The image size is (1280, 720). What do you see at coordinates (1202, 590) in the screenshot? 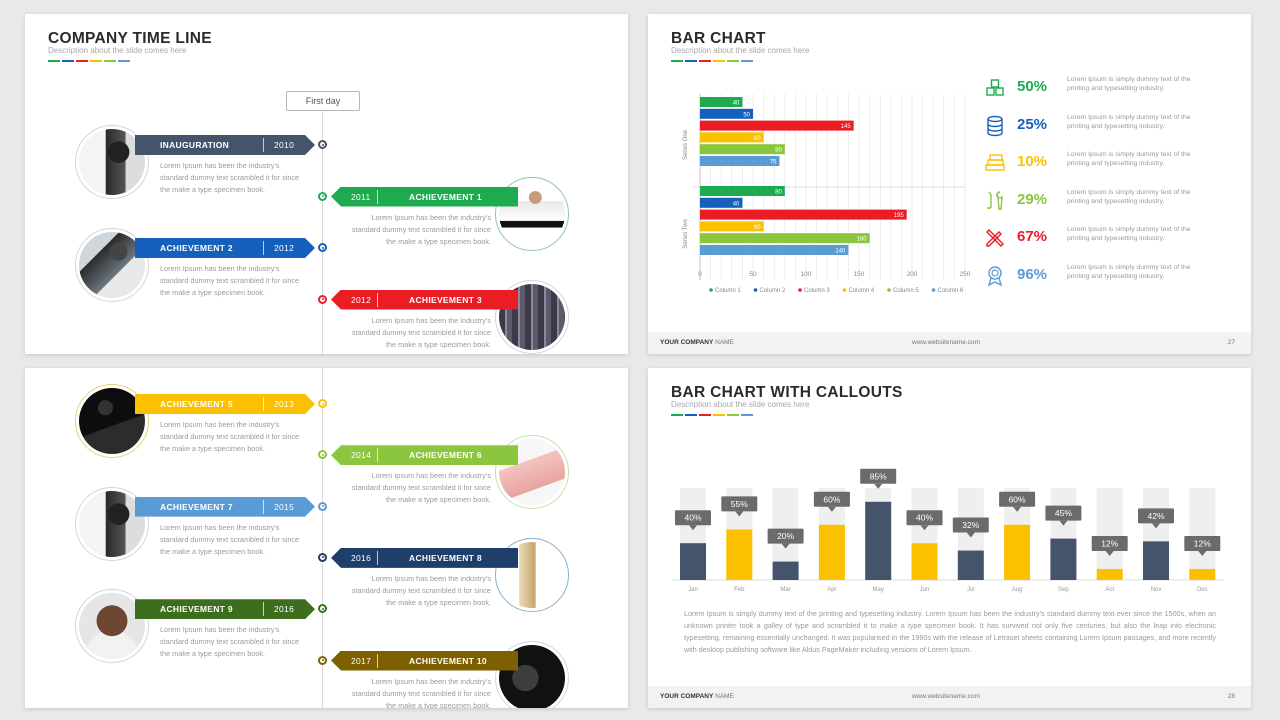
I see `x-tick-label: Dec` at bounding box center [1202, 590].